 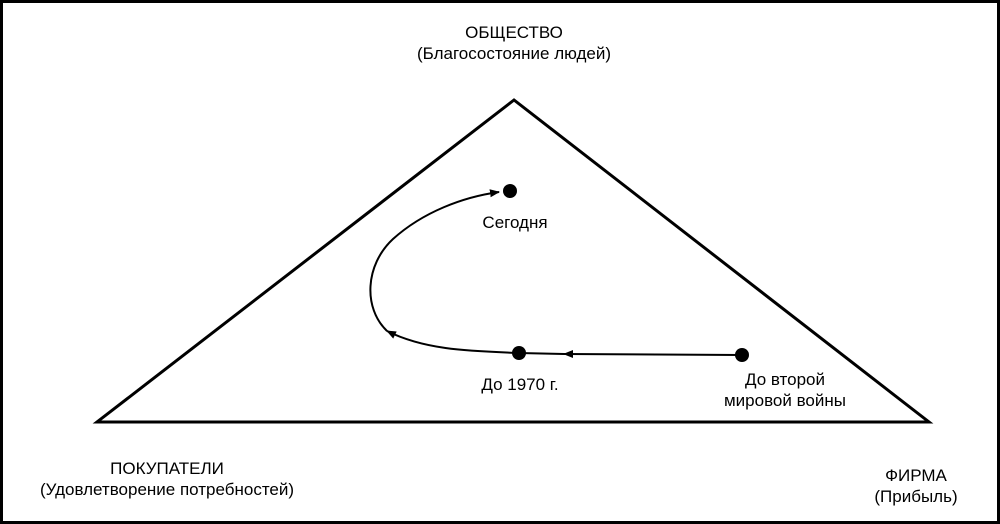 What do you see at coordinates (514, 32) in the screenshot?
I see `vertex-top-title: ОБЩЕСТВО` at bounding box center [514, 32].